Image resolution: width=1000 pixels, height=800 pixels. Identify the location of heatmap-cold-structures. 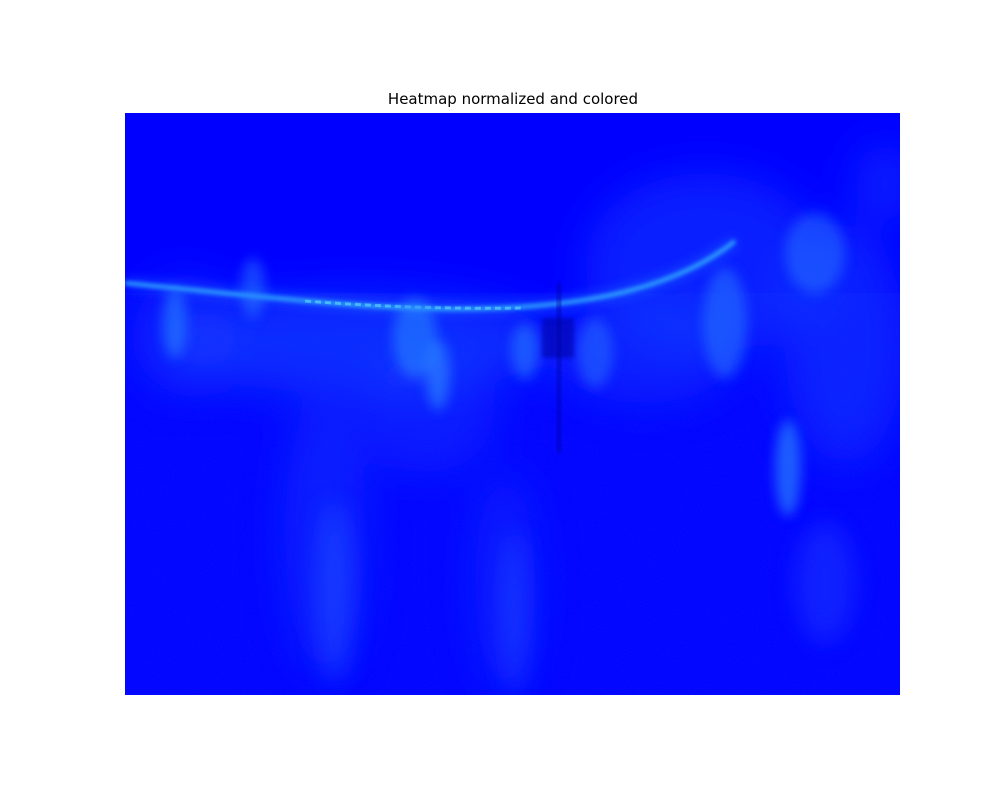
(558, 368).